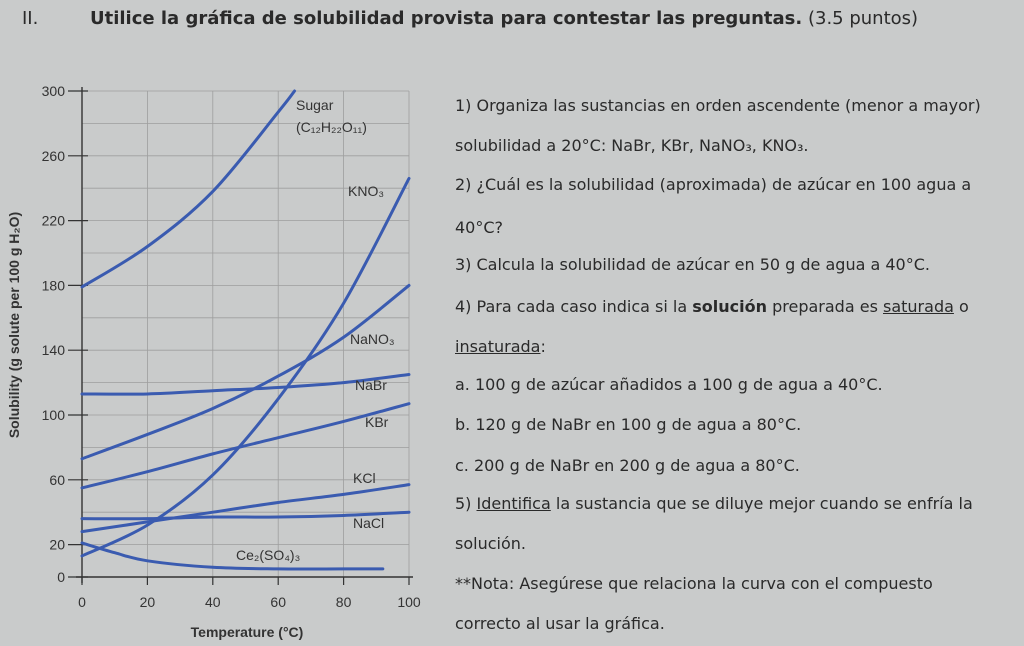  What do you see at coordinates (863, 18) in the screenshot?
I see `section-points: (3.5 puntos)` at bounding box center [863, 18].